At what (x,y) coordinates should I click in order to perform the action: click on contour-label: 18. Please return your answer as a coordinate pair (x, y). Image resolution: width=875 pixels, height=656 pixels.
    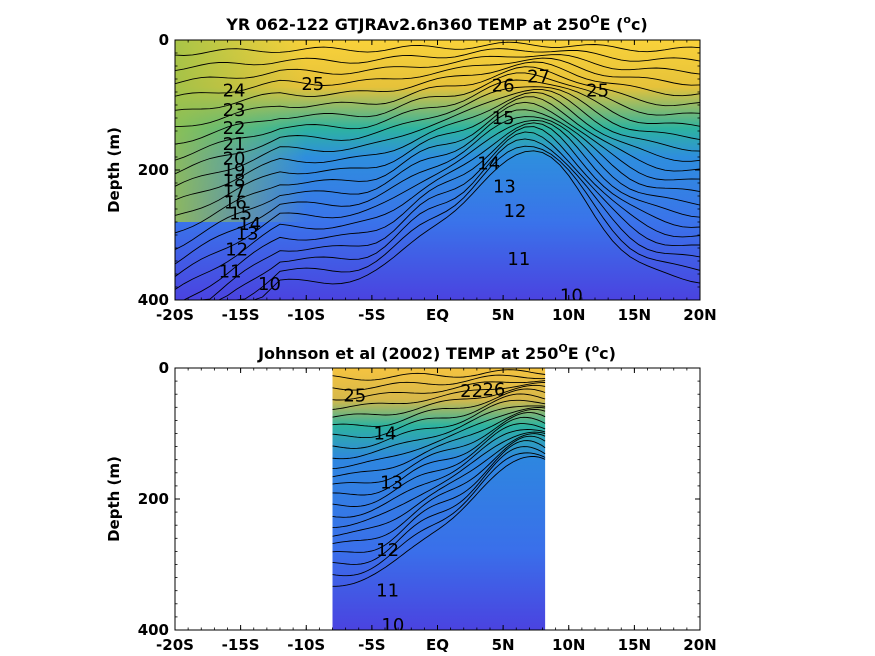
    Looking at the image, I should click on (234, 180).